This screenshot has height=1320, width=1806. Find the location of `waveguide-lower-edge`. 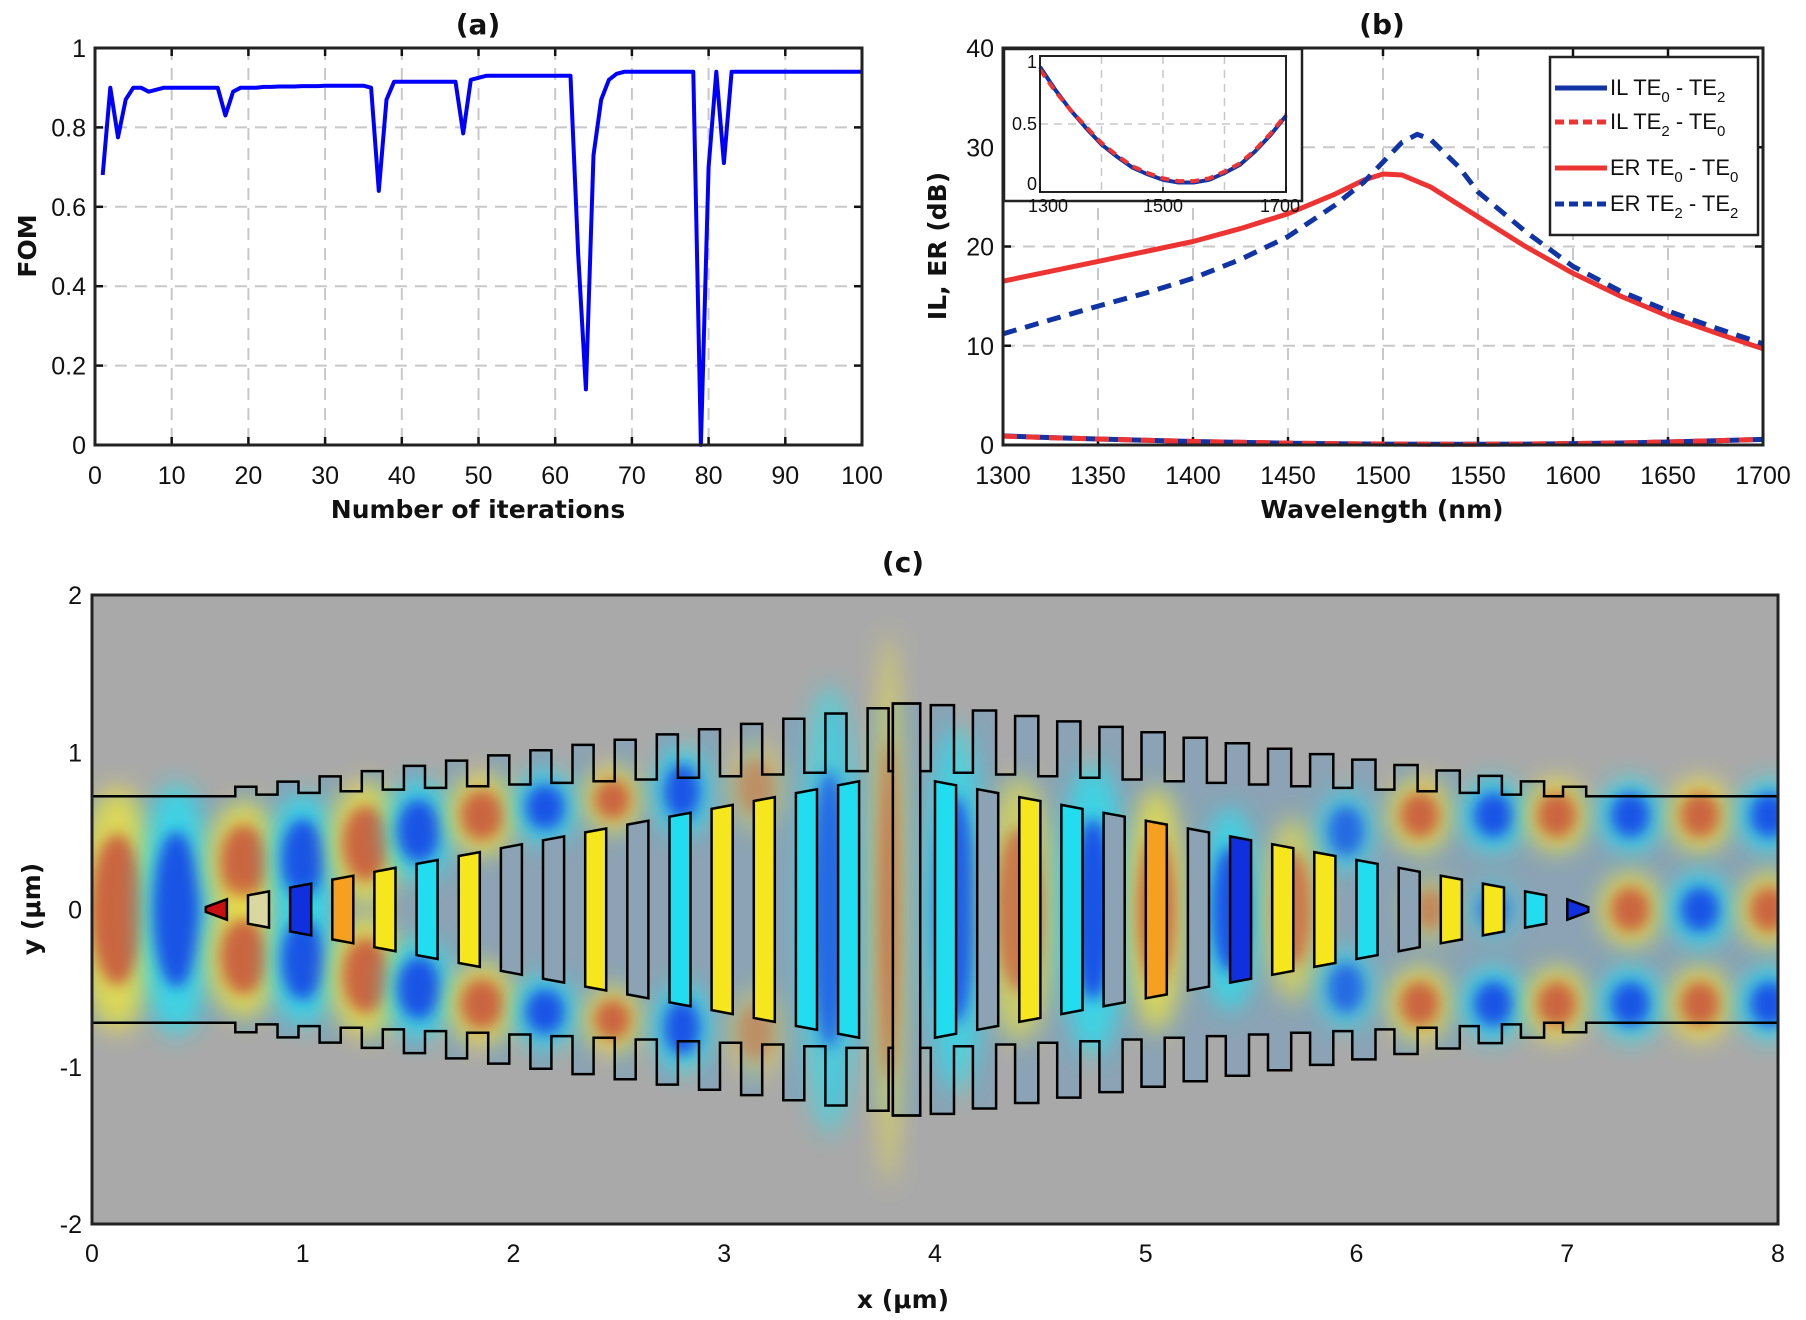

waveguide-lower-edge is located at coordinates (935, 1069).